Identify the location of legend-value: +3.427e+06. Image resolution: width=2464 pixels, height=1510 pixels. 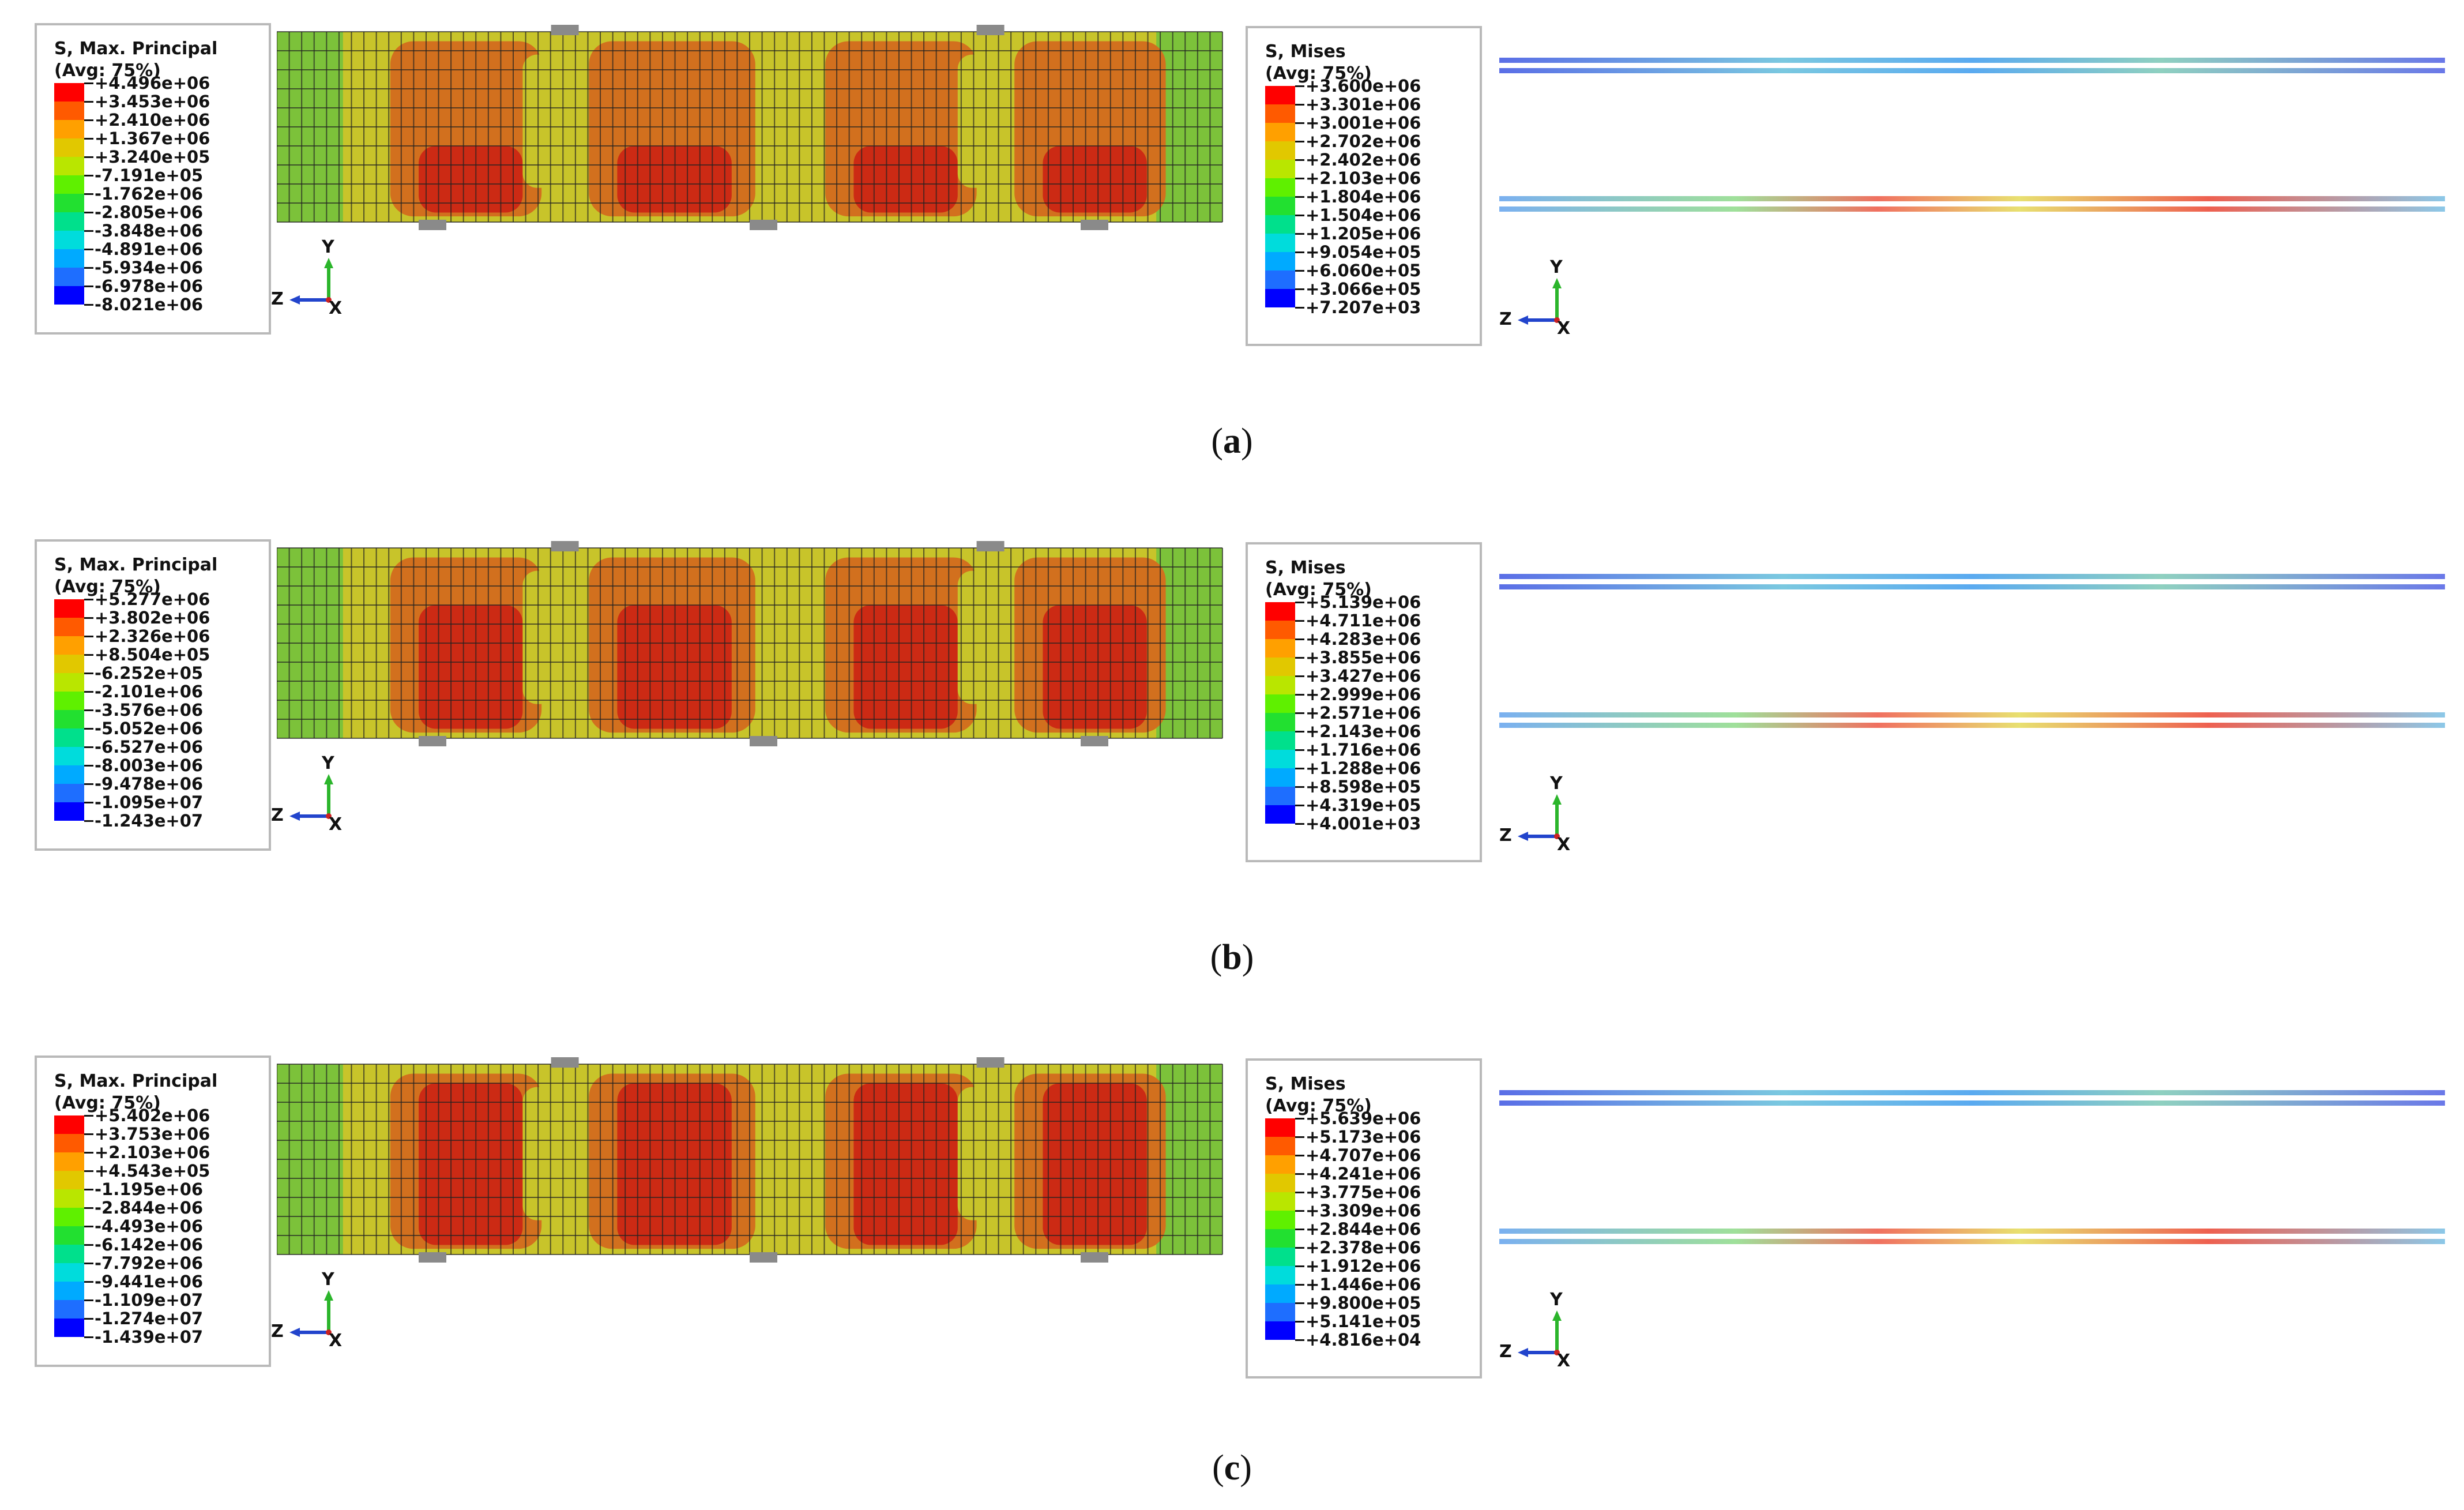
(1363, 676).